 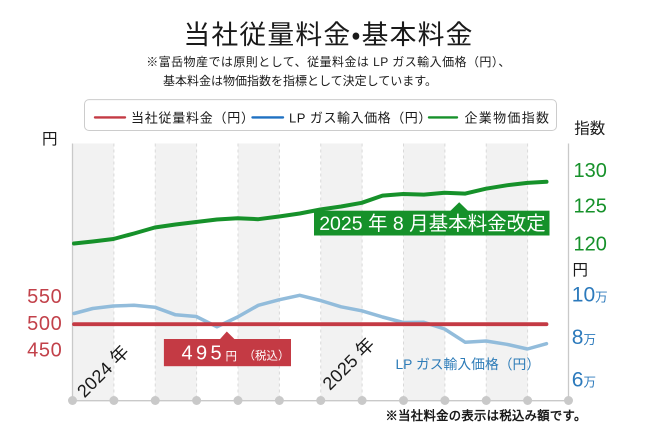 What do you see at coordinates (193, 117) in the screenshot?
I see `svg-text: 当社従量料金（円）` at bounding box center [193, 117].